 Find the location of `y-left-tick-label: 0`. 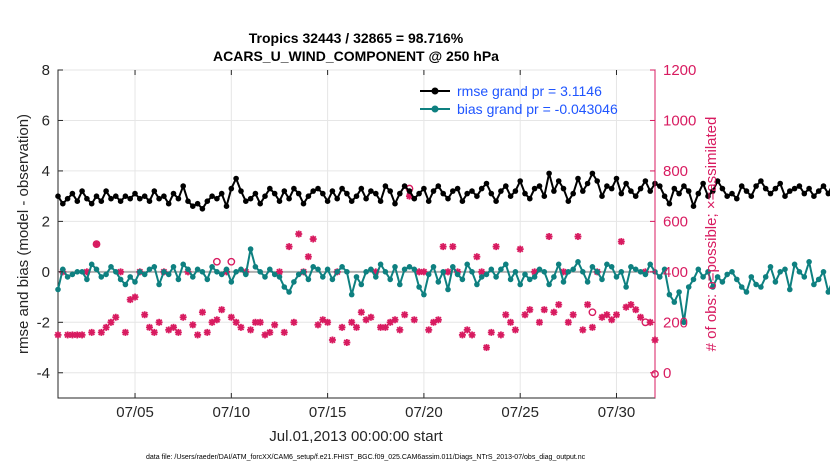

y-left-tick-label: 0 is located at coordinates (46, 272).